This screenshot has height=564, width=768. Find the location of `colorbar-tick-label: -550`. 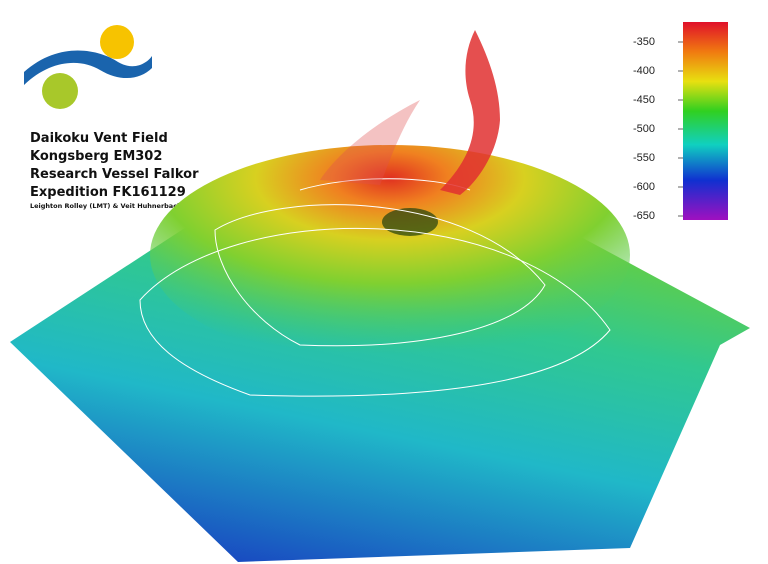

colorbar-tick-label: -550 is located at coordinates (644, 158).